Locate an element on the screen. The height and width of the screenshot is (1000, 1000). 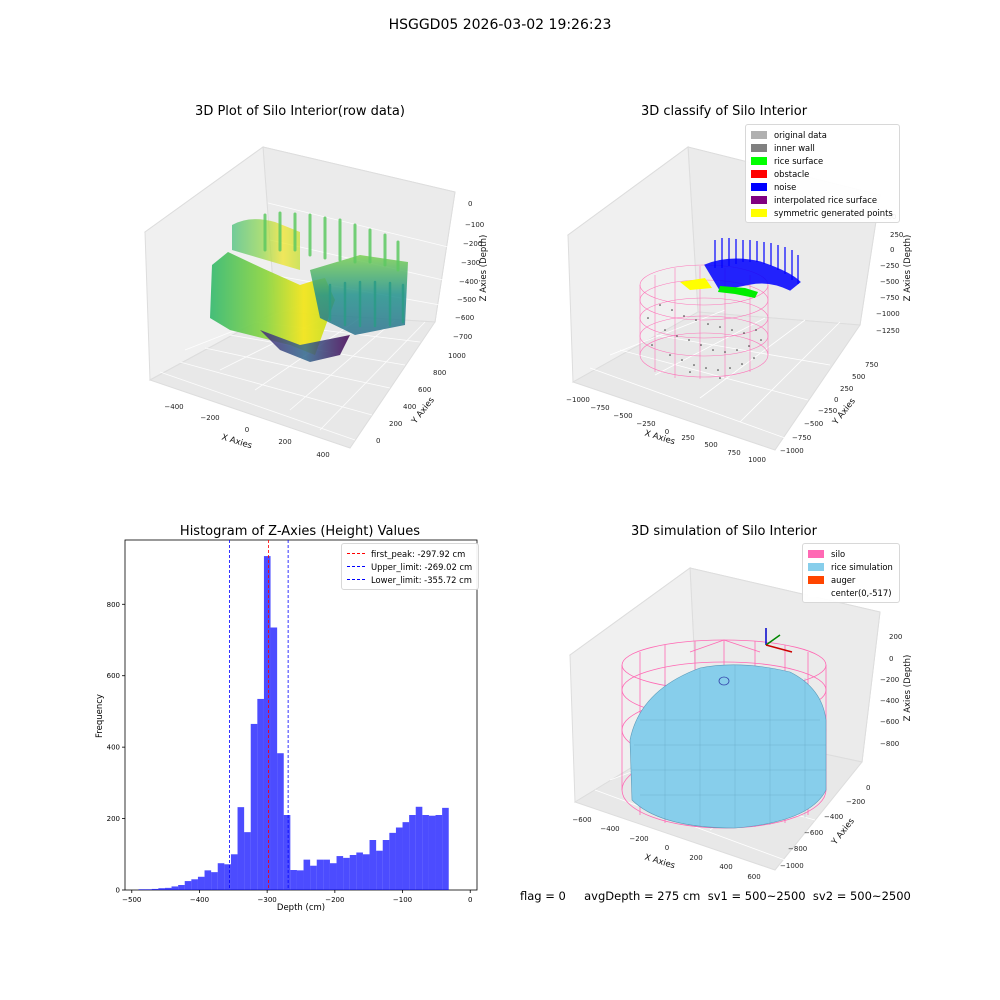
x-tick-label: −200 is located at coordinates (334, 900).